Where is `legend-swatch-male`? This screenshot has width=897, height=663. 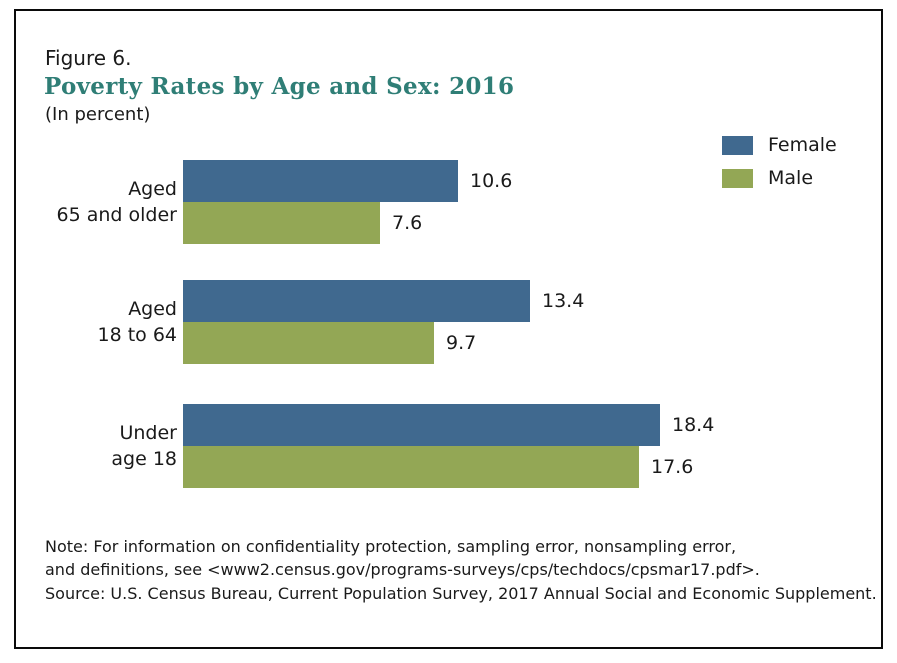
legend-swatch-male is located at coordinates (737, 178).